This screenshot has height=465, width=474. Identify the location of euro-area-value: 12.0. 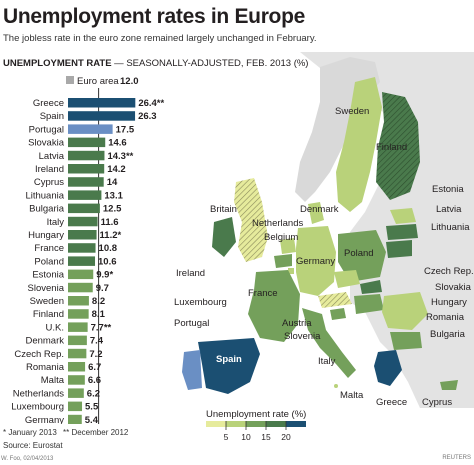
(129, 81).